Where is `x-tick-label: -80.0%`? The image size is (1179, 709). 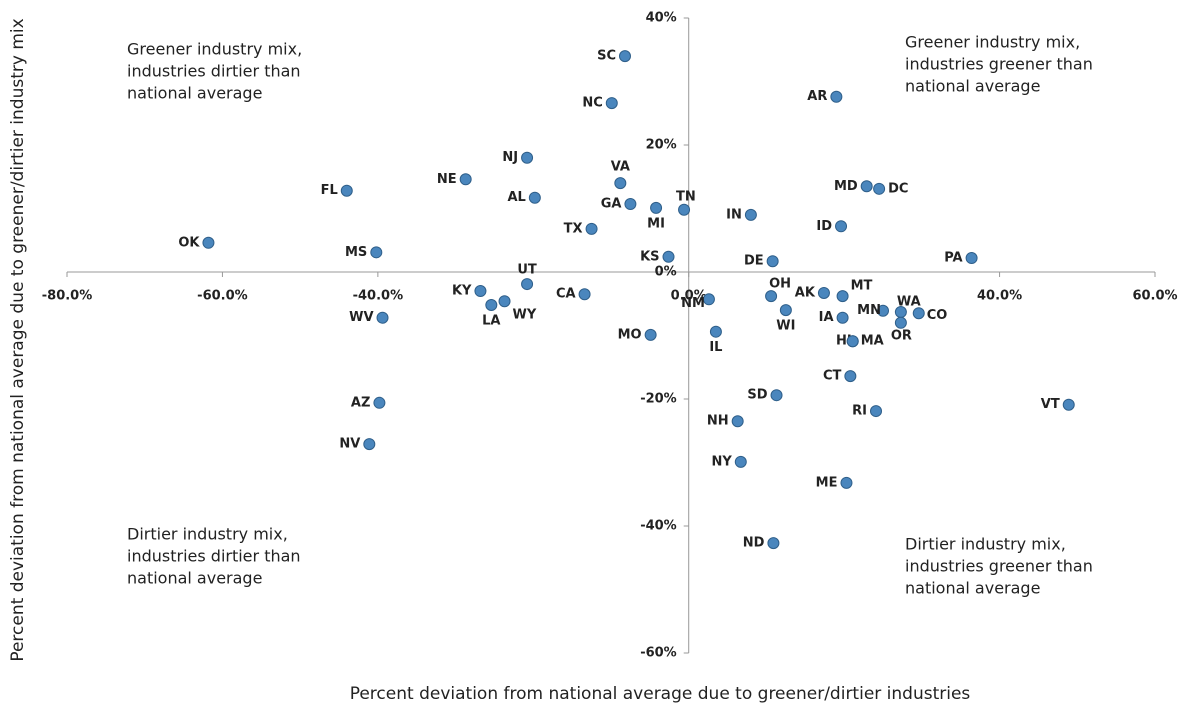
x-tick-label: -80.0% is located at coordinates (67, 296).